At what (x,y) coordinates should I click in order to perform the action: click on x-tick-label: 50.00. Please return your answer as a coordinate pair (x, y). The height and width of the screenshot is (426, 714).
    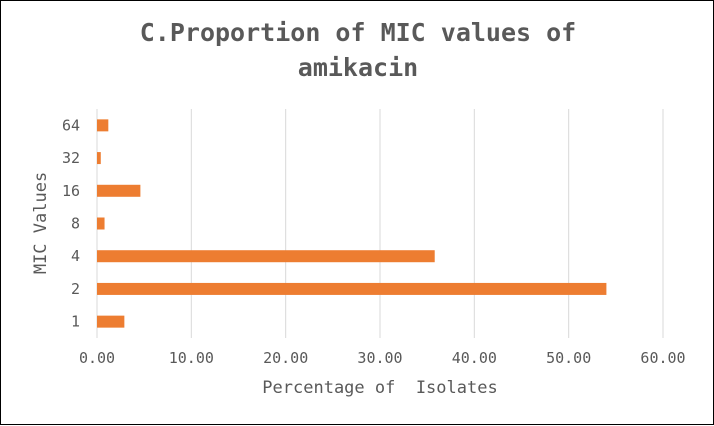
    Looking at the image, I should click on (568, 358).